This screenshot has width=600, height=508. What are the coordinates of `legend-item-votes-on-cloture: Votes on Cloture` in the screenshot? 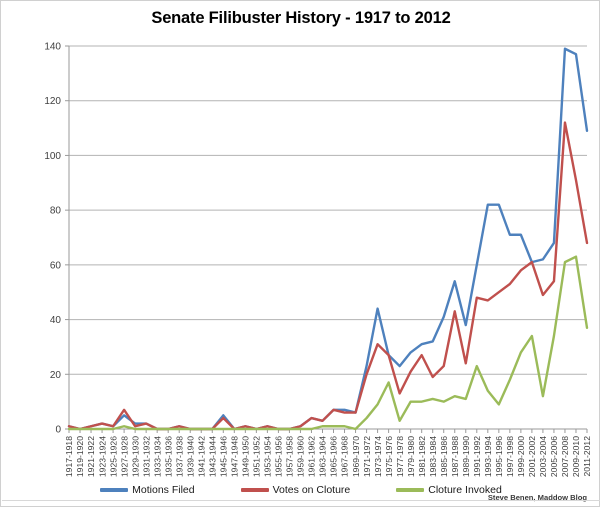 It's located at (295, 490).